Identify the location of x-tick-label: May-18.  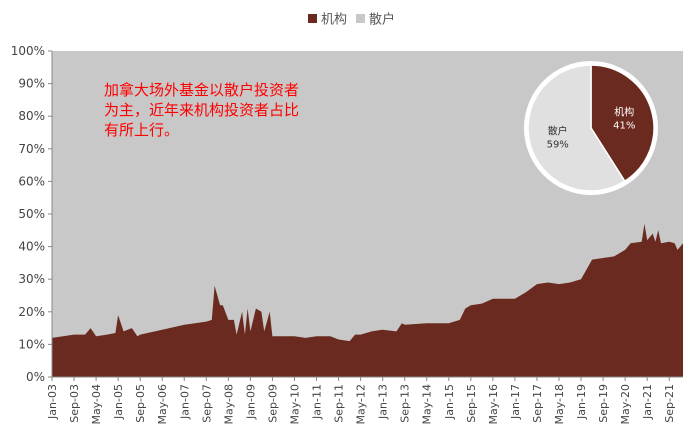
(559, 404).